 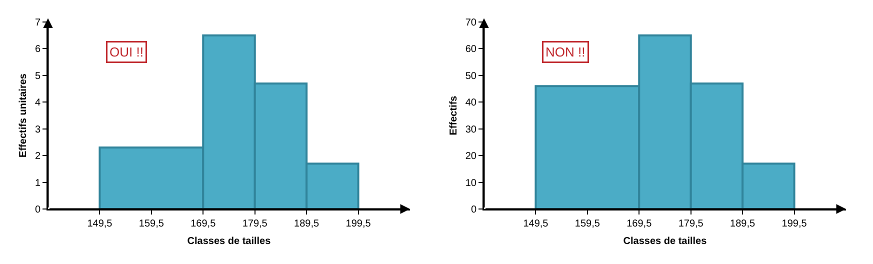 I want to click on y-tick-label: 60, so click(x=471, y=50).